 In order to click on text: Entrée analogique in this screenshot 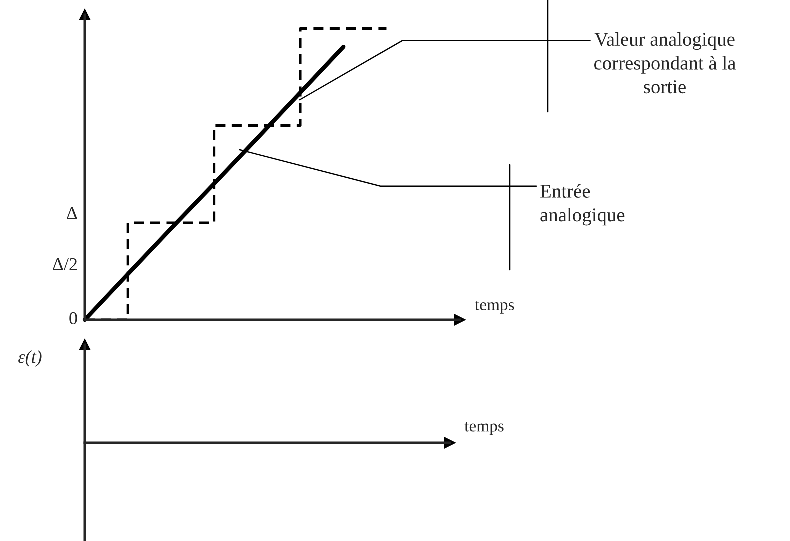, I will do `click(582, 205)`.